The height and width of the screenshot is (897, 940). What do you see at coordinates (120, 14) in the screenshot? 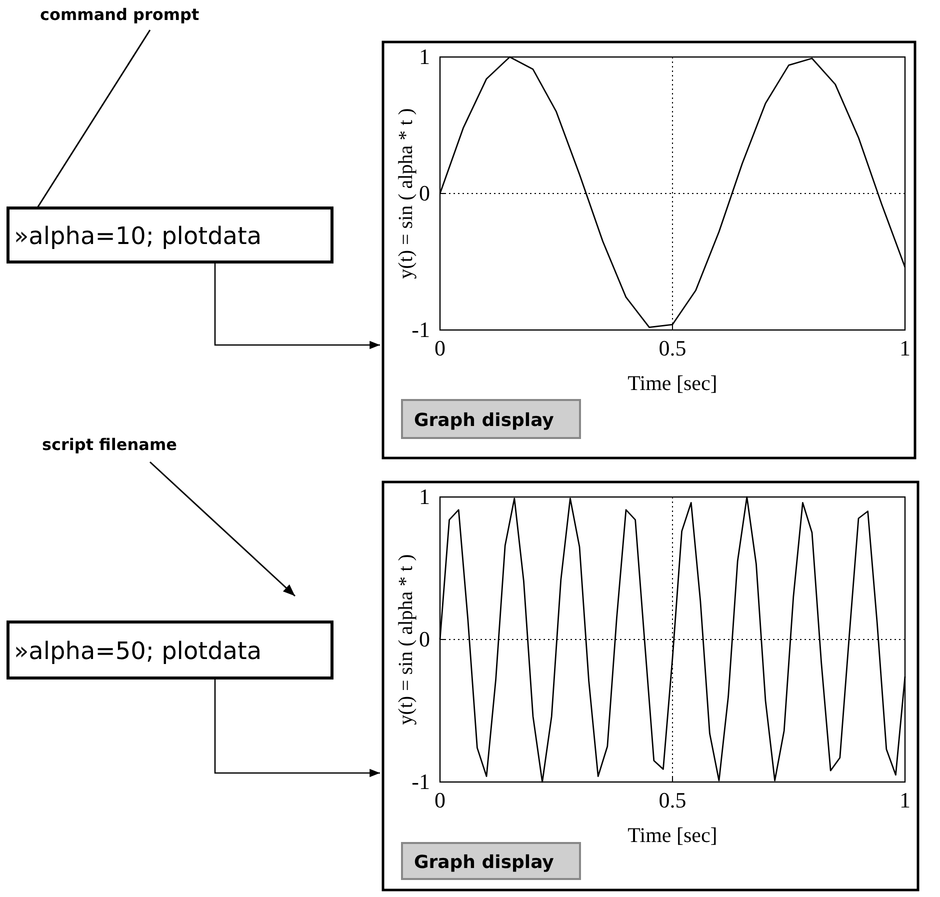
I see `text: command prompt` at bounding box center [120, 14].